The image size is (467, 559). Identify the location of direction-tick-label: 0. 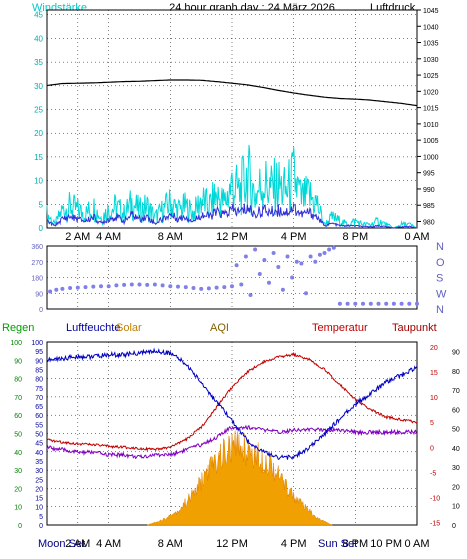
(41, 310).